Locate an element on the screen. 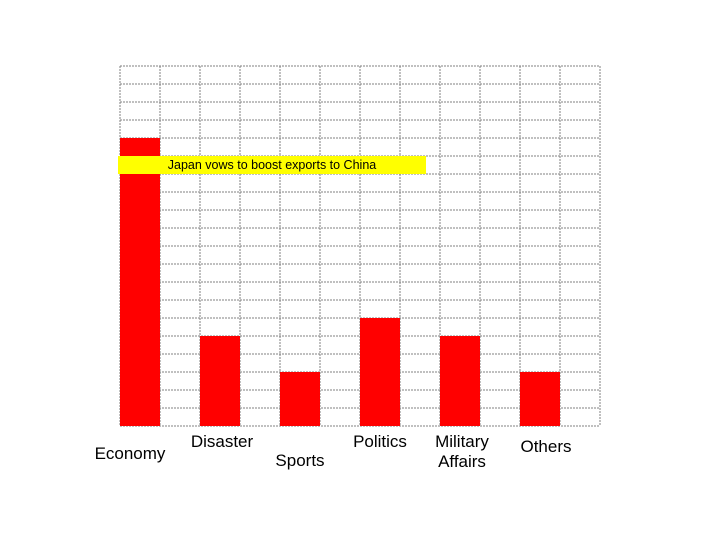  category-label-economy-line-1: Economy is located at coordinates (130, 453).